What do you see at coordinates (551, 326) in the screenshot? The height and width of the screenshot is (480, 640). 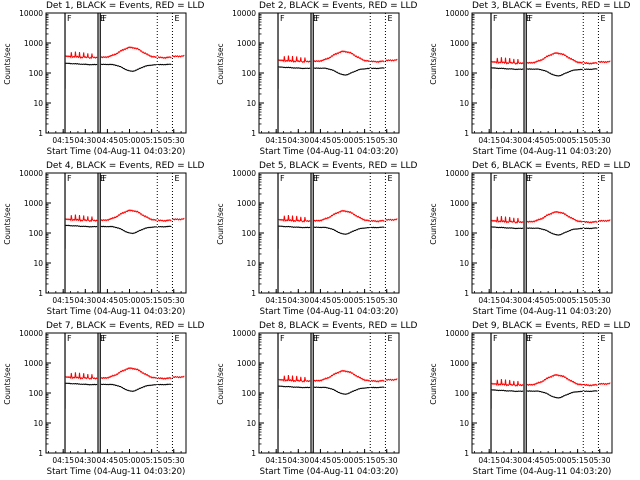 I see `chart-title: Det 9, BLACK = Events, RED = LLD` at bounding box center [551, 326].